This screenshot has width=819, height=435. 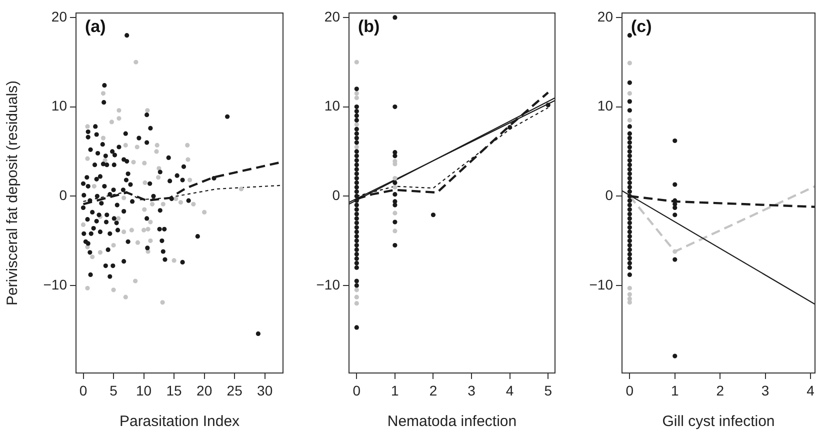 I want to click on y-axis-title: Perivisceral fat deposit (residuals), so click(x=13, y=193).